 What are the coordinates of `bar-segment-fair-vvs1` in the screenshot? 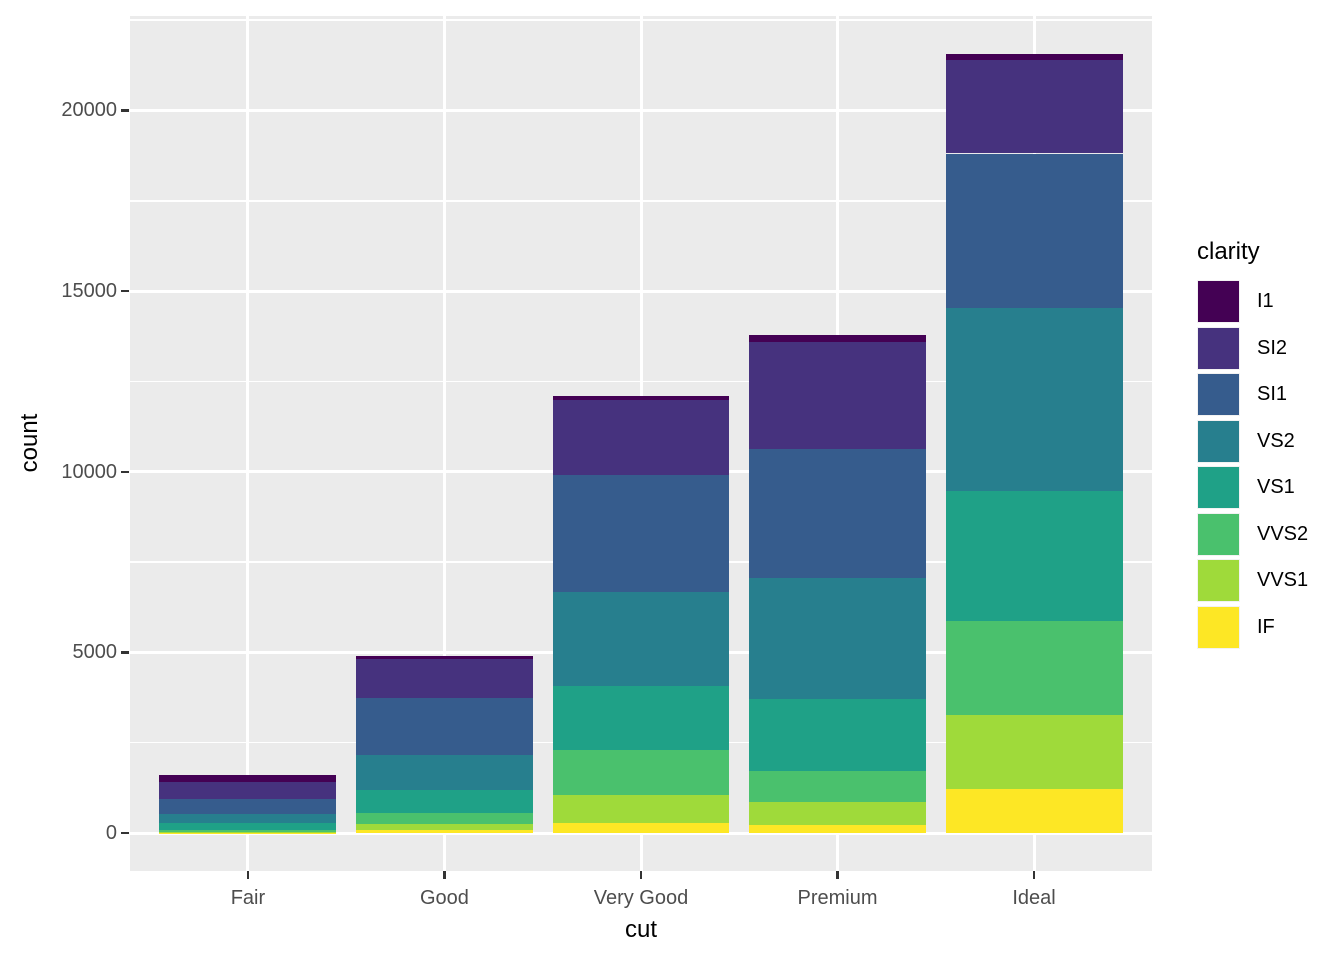 It's located at (248, 832).